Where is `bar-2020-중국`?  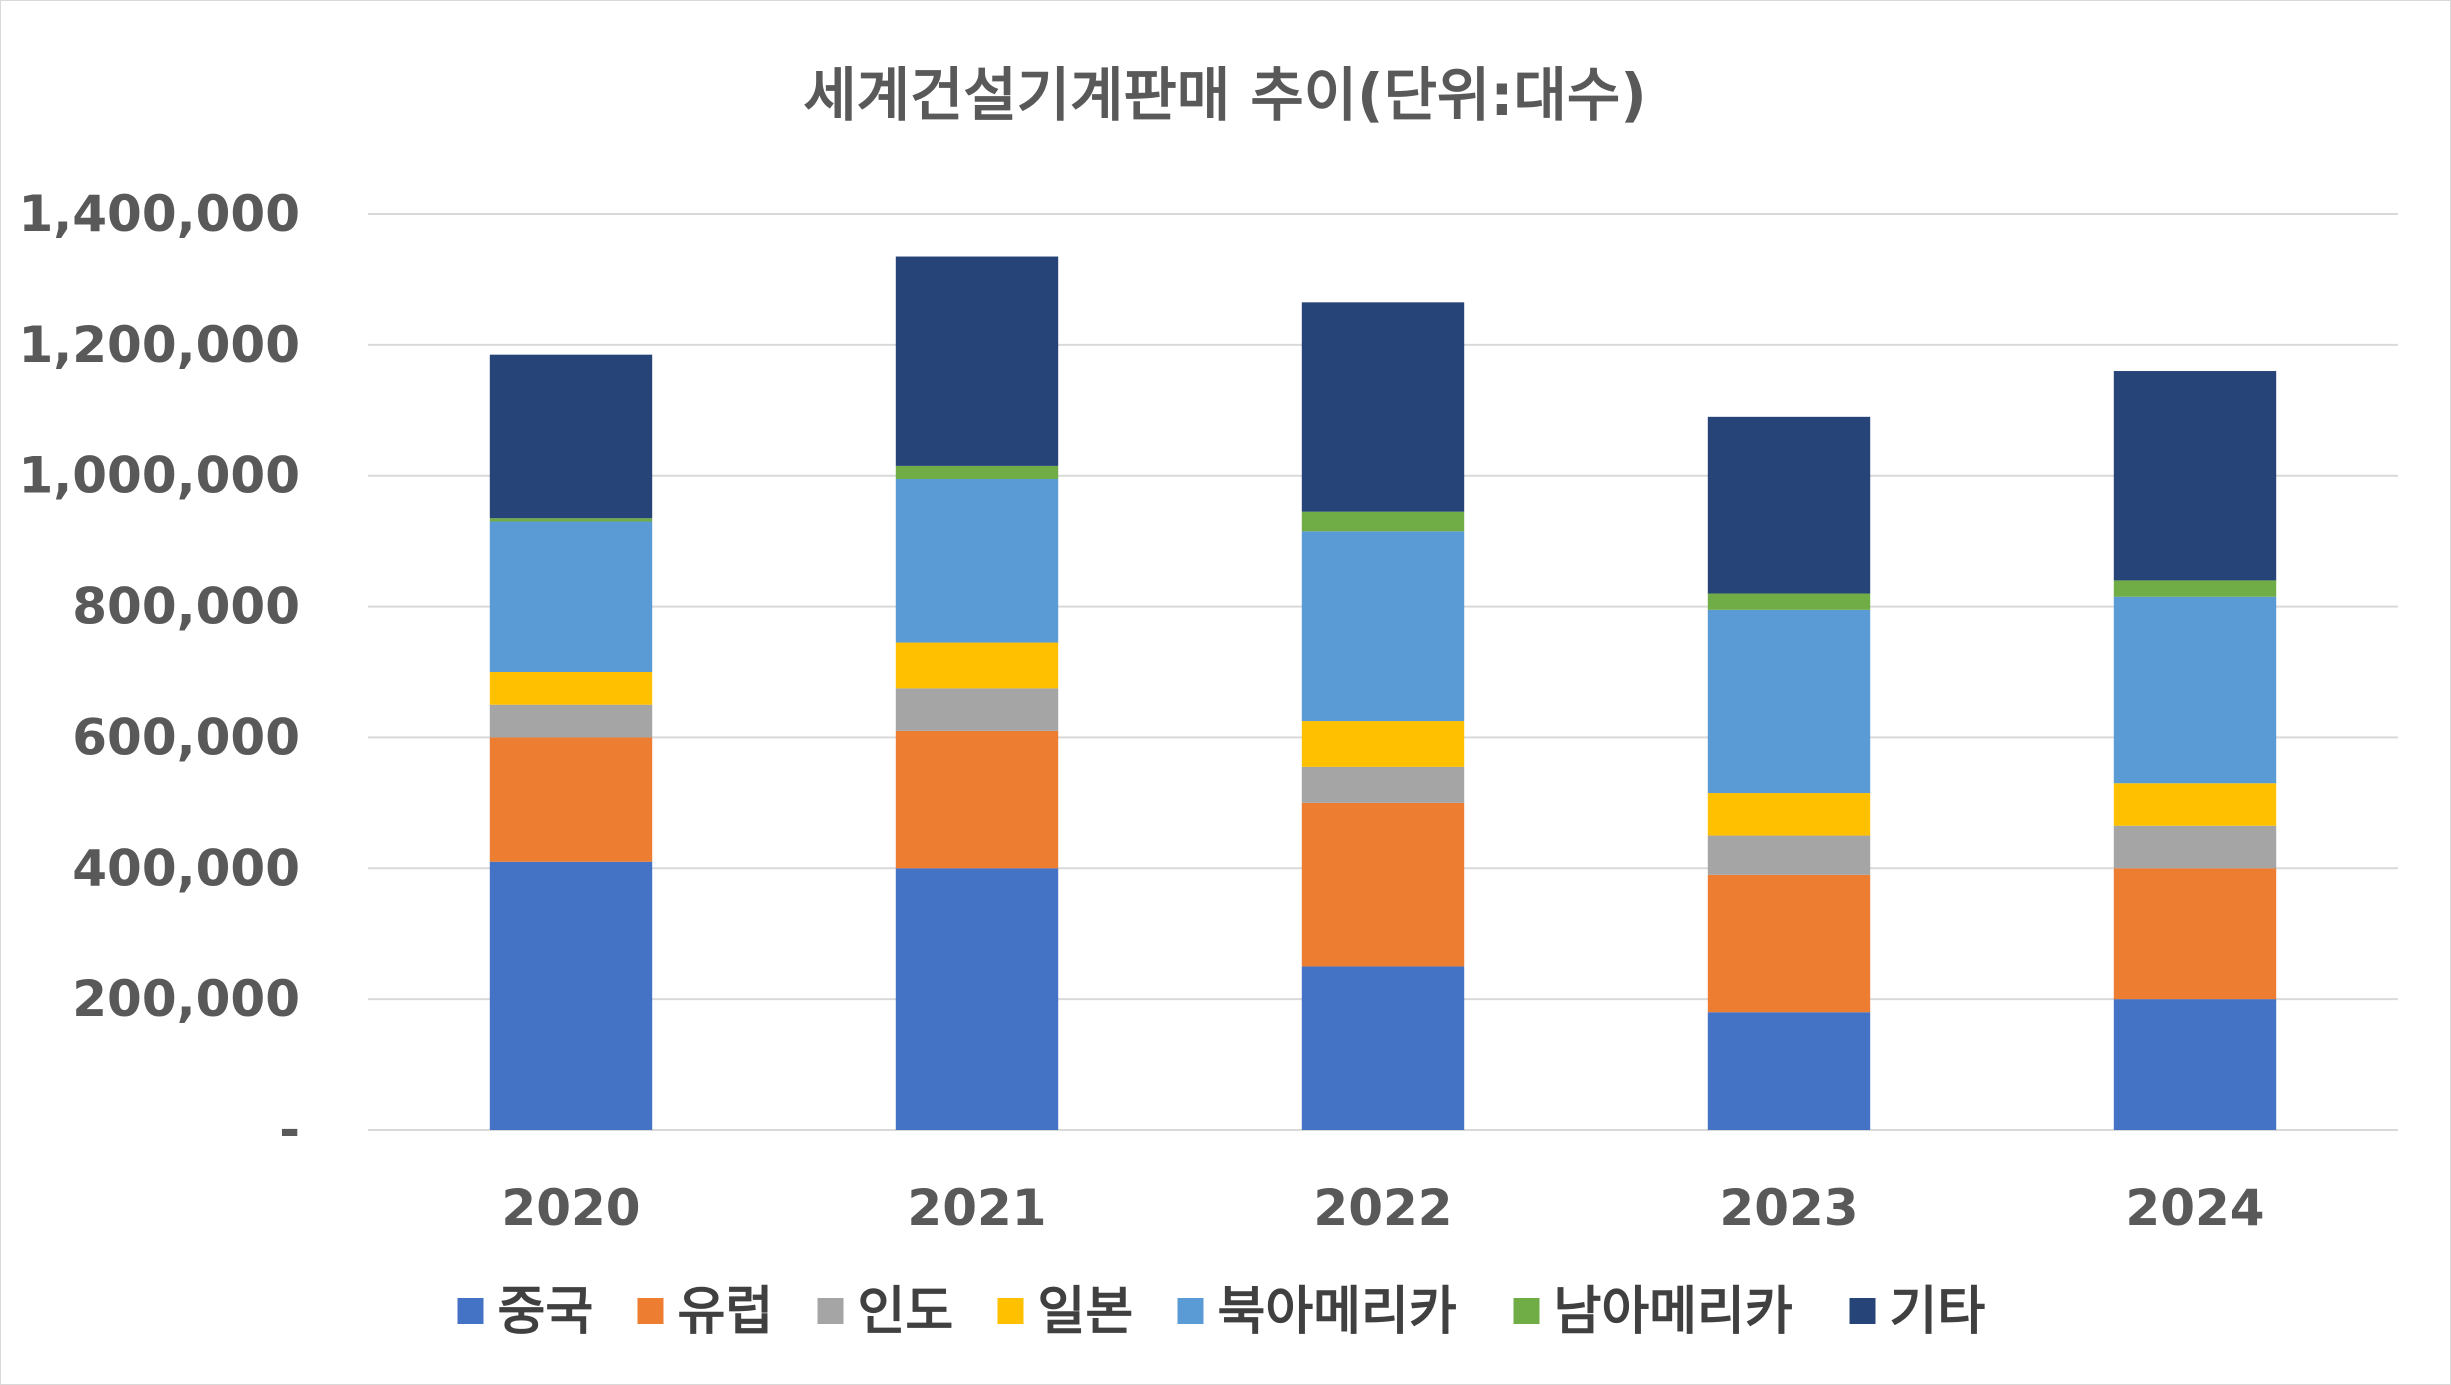 bar-2020-중국 is located at coordinates (571, 995).